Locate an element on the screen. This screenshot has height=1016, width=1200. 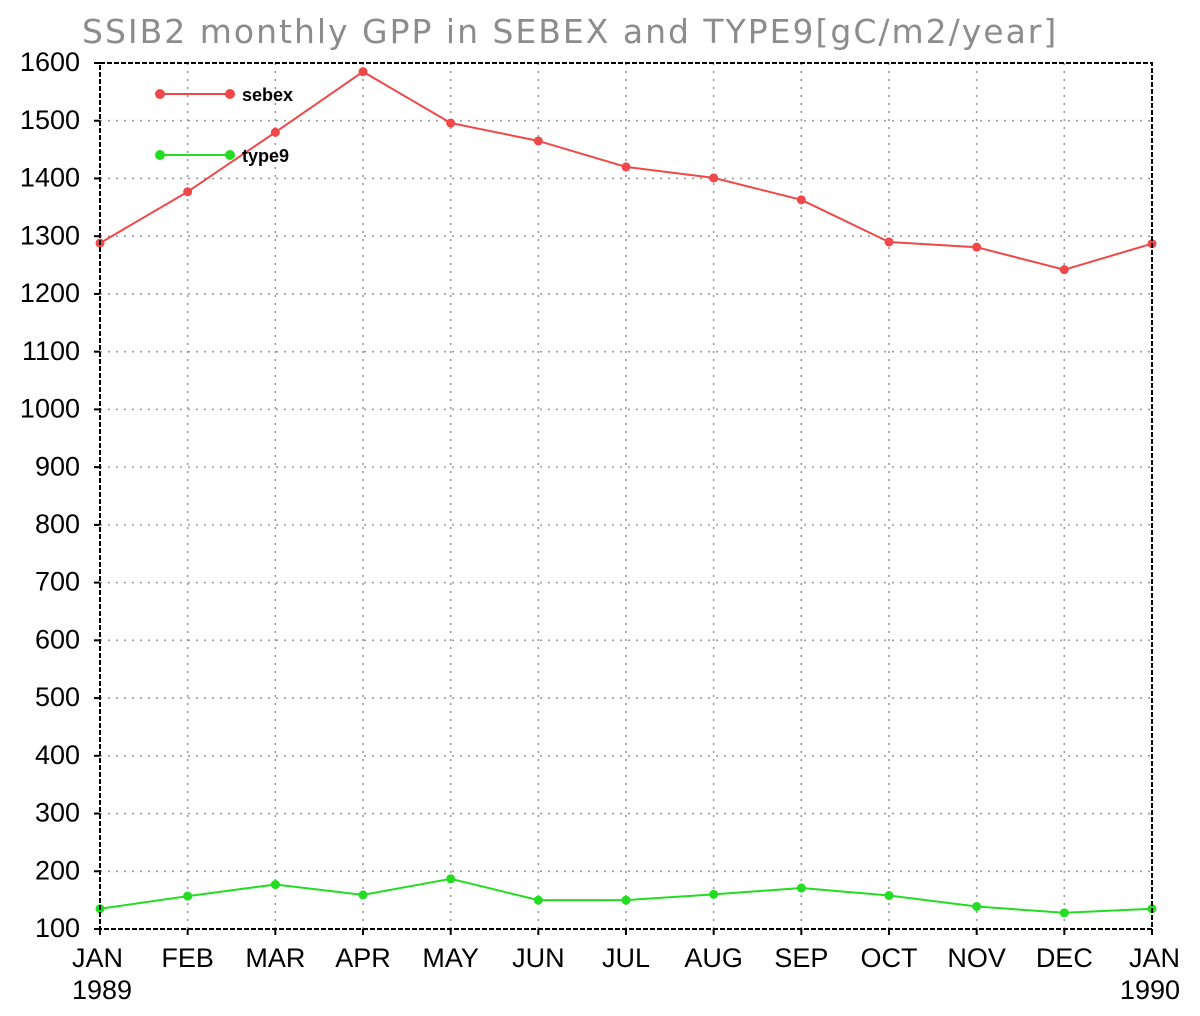
y-tick-label: 100 is located at coordinates (57, 928).